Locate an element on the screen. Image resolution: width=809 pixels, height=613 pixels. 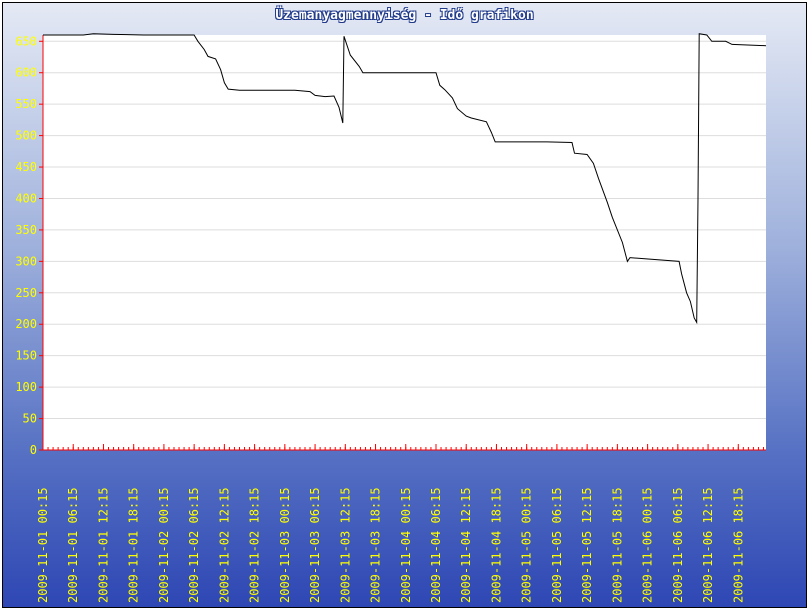
x-tick-label: 2009-11-03 12:15 is located at coordinates (345, 545).